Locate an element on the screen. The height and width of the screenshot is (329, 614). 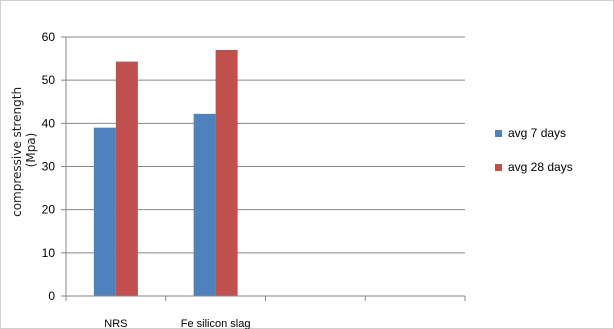
x-tick-labels: NRS Fe silicon slag is located at coordinates (265, 312).